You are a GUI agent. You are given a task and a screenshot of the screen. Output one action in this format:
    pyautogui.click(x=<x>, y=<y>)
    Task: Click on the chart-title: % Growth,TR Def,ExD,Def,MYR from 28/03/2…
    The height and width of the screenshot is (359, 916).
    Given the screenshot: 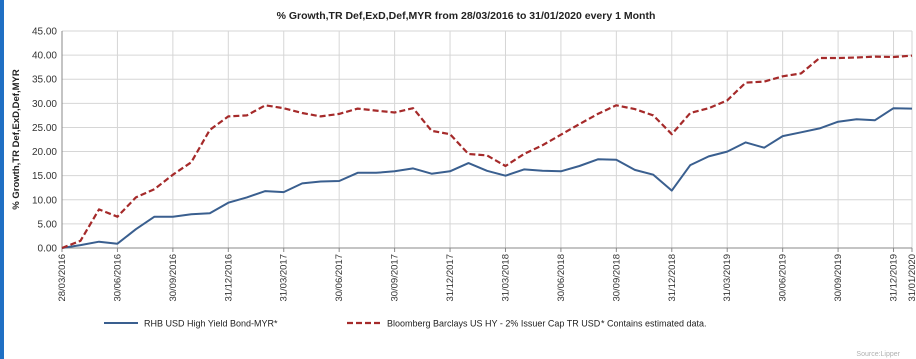 What is the action you would take?
    pyautogui.click(x=466, y=16)
    